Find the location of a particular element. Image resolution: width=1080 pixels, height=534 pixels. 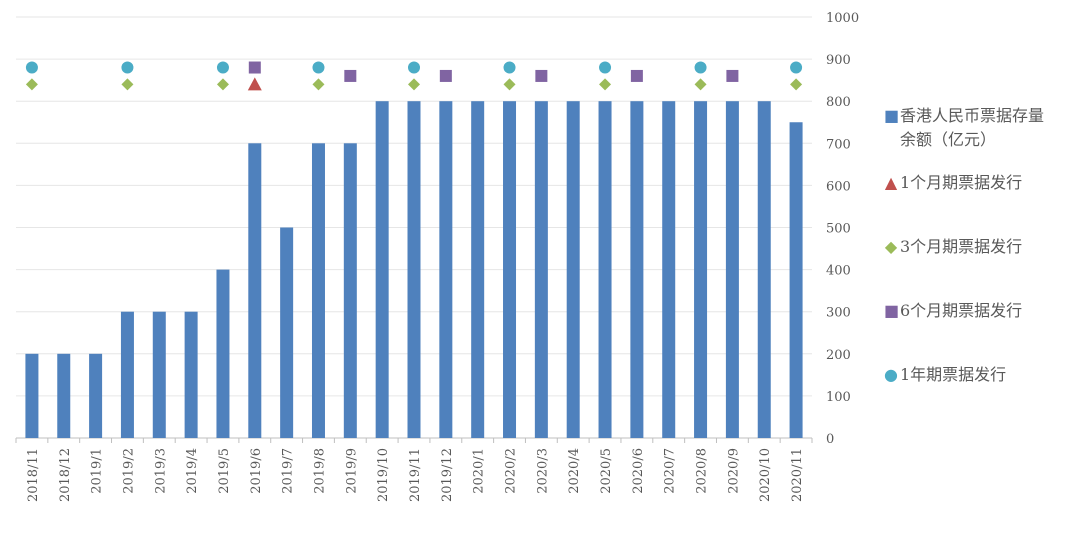

bar-2018/11 is located at coordinates (32, 395).